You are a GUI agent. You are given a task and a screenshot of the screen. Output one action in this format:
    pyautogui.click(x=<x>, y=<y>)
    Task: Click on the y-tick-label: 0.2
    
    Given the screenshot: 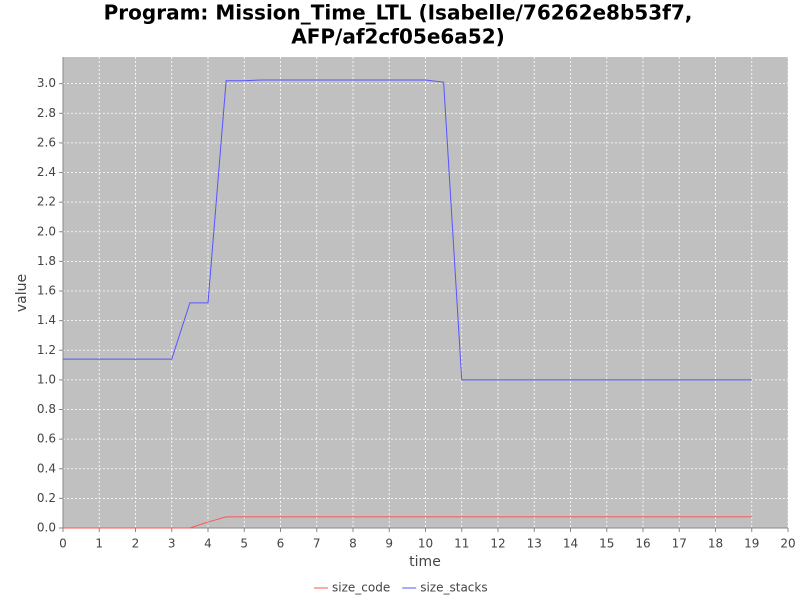 What is the action you would take?
    pyautogui.click(x=46, y=498)
    